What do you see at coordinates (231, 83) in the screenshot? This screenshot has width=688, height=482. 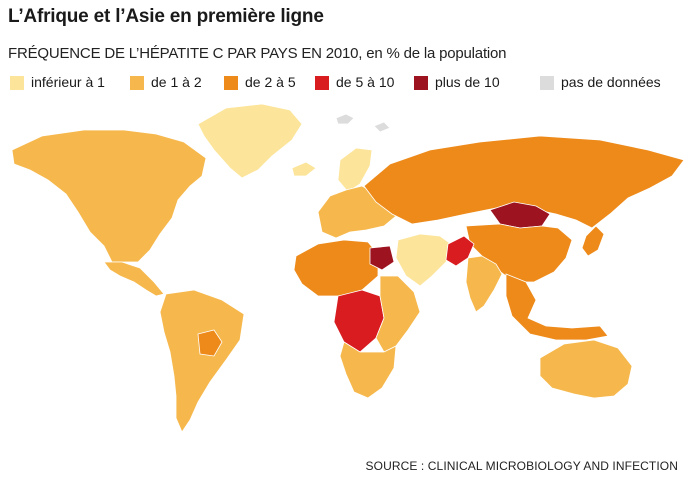 I see `legend-swatch-2to5` at bounding box center [231, 83].